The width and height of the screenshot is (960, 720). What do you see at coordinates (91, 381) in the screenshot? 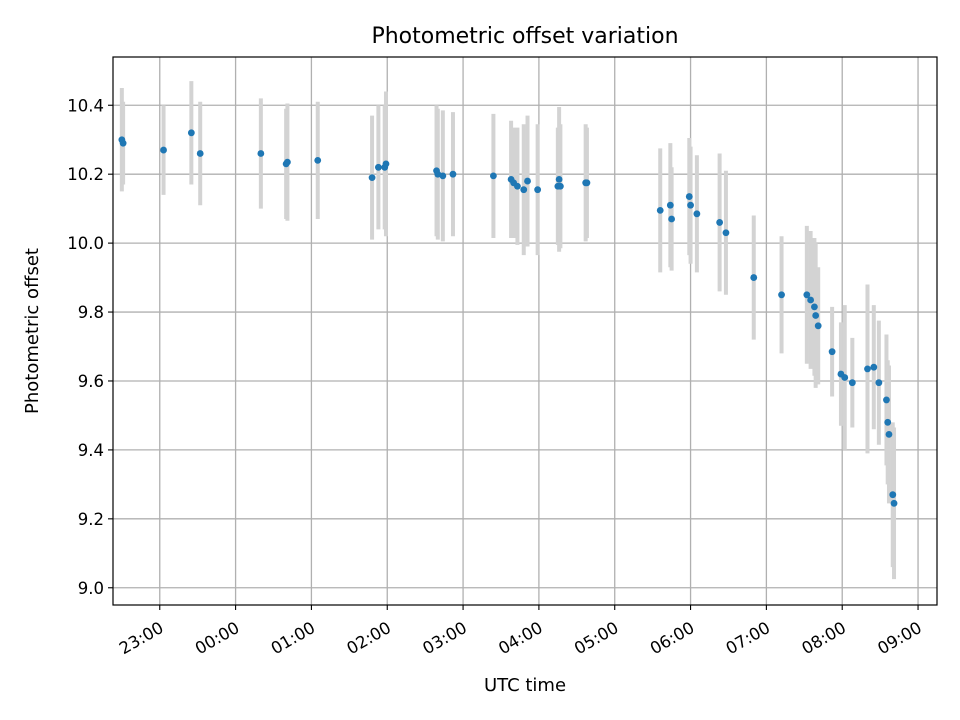
I see `y-tick-label: 9.6` at bounding box center [91, 381].